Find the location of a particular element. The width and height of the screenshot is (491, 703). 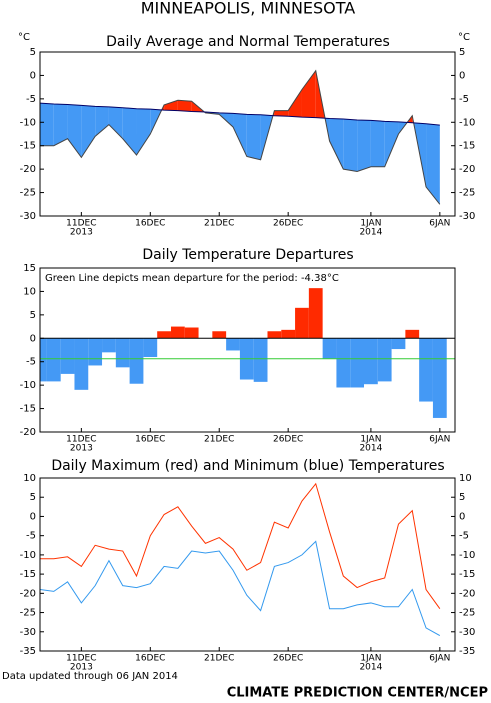

y-tick-label: -35 is located at coordinates (28, 651).